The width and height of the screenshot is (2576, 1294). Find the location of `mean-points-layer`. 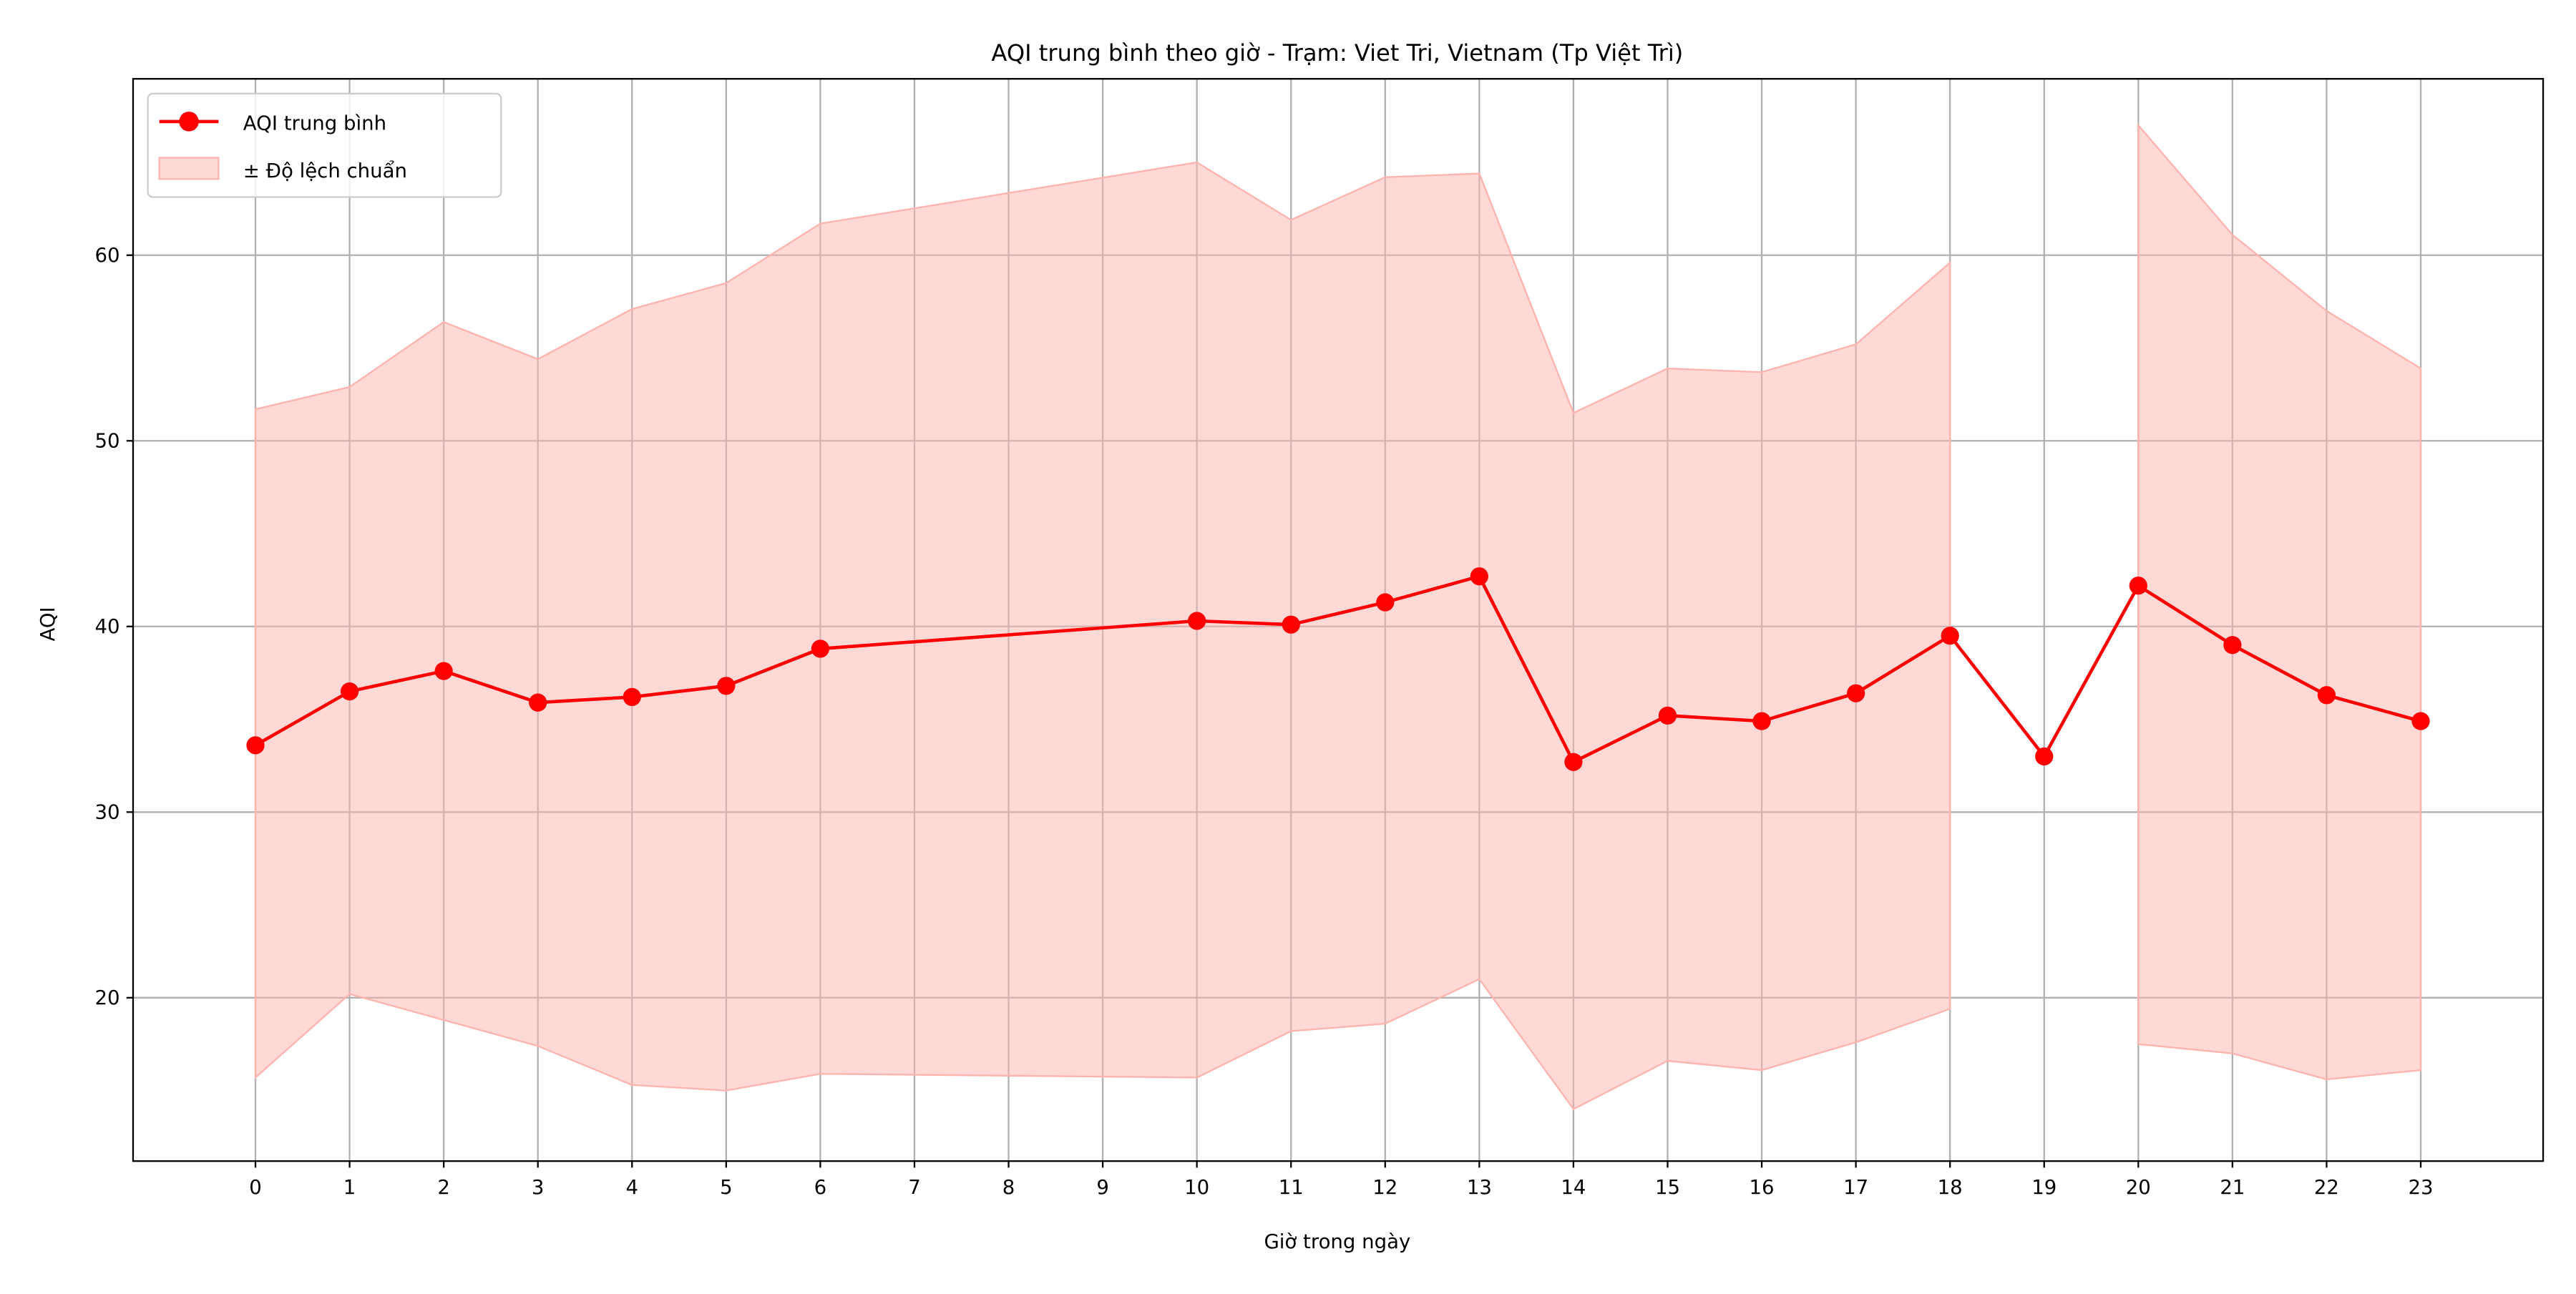

mean-points-layer is located at coordinates (1338, 669).